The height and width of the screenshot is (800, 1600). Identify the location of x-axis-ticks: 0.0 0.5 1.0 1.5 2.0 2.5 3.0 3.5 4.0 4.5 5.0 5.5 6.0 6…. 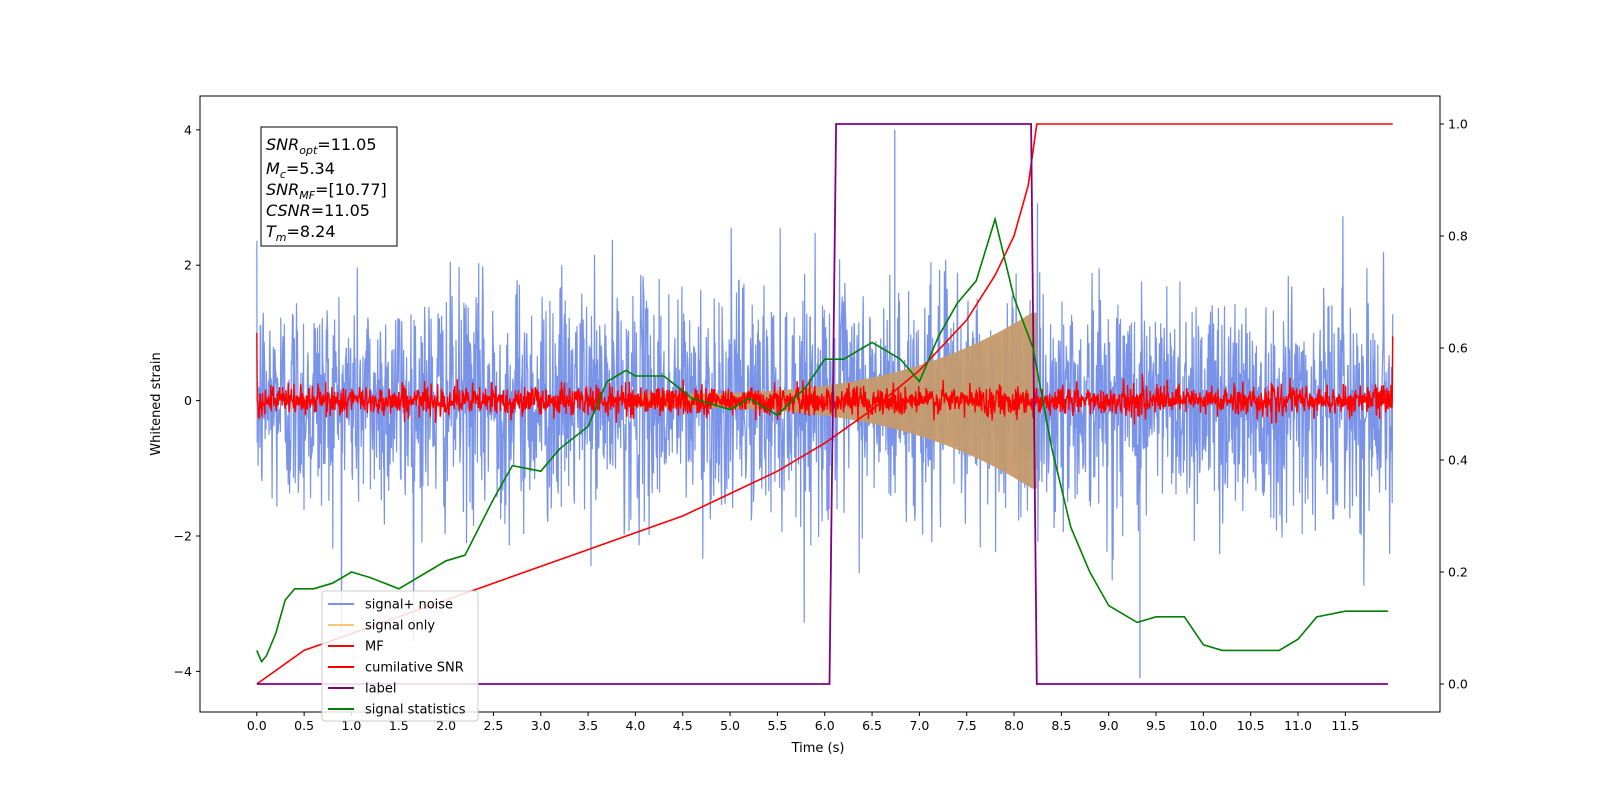
(803, 722).